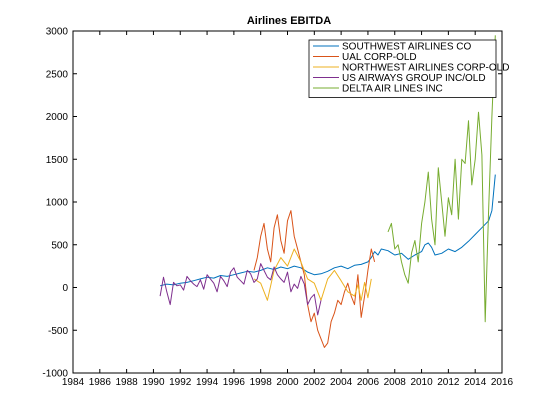 The height and width of the screenshot is (420, 560). What do you see at coordinates (127, 382) in the screenshot?
I see `x-tick-label: 1988` at bounding box center [127, 382].